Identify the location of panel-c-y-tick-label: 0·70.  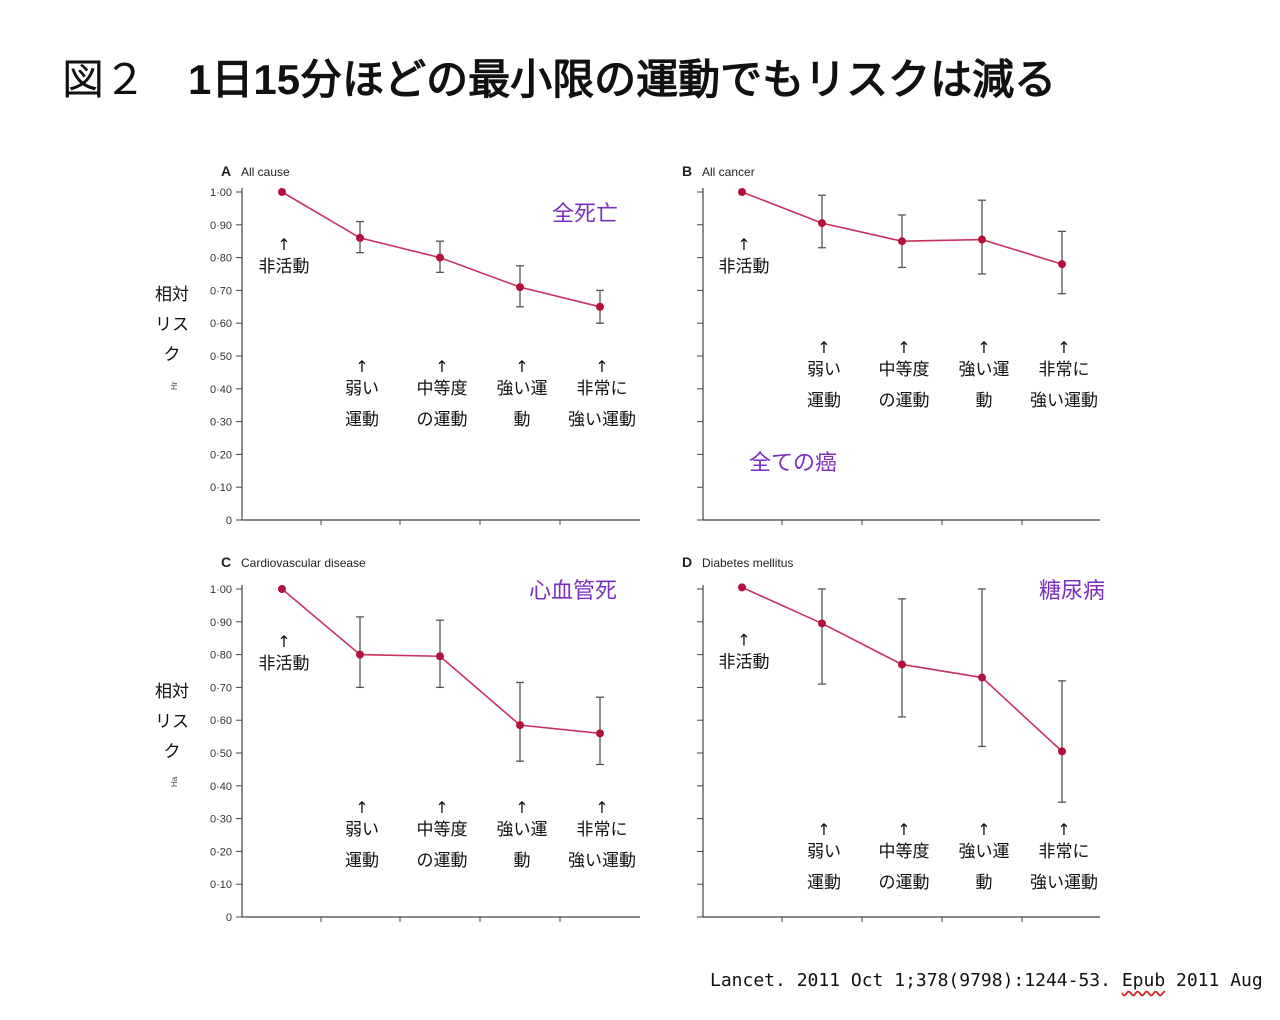
(221, 688).